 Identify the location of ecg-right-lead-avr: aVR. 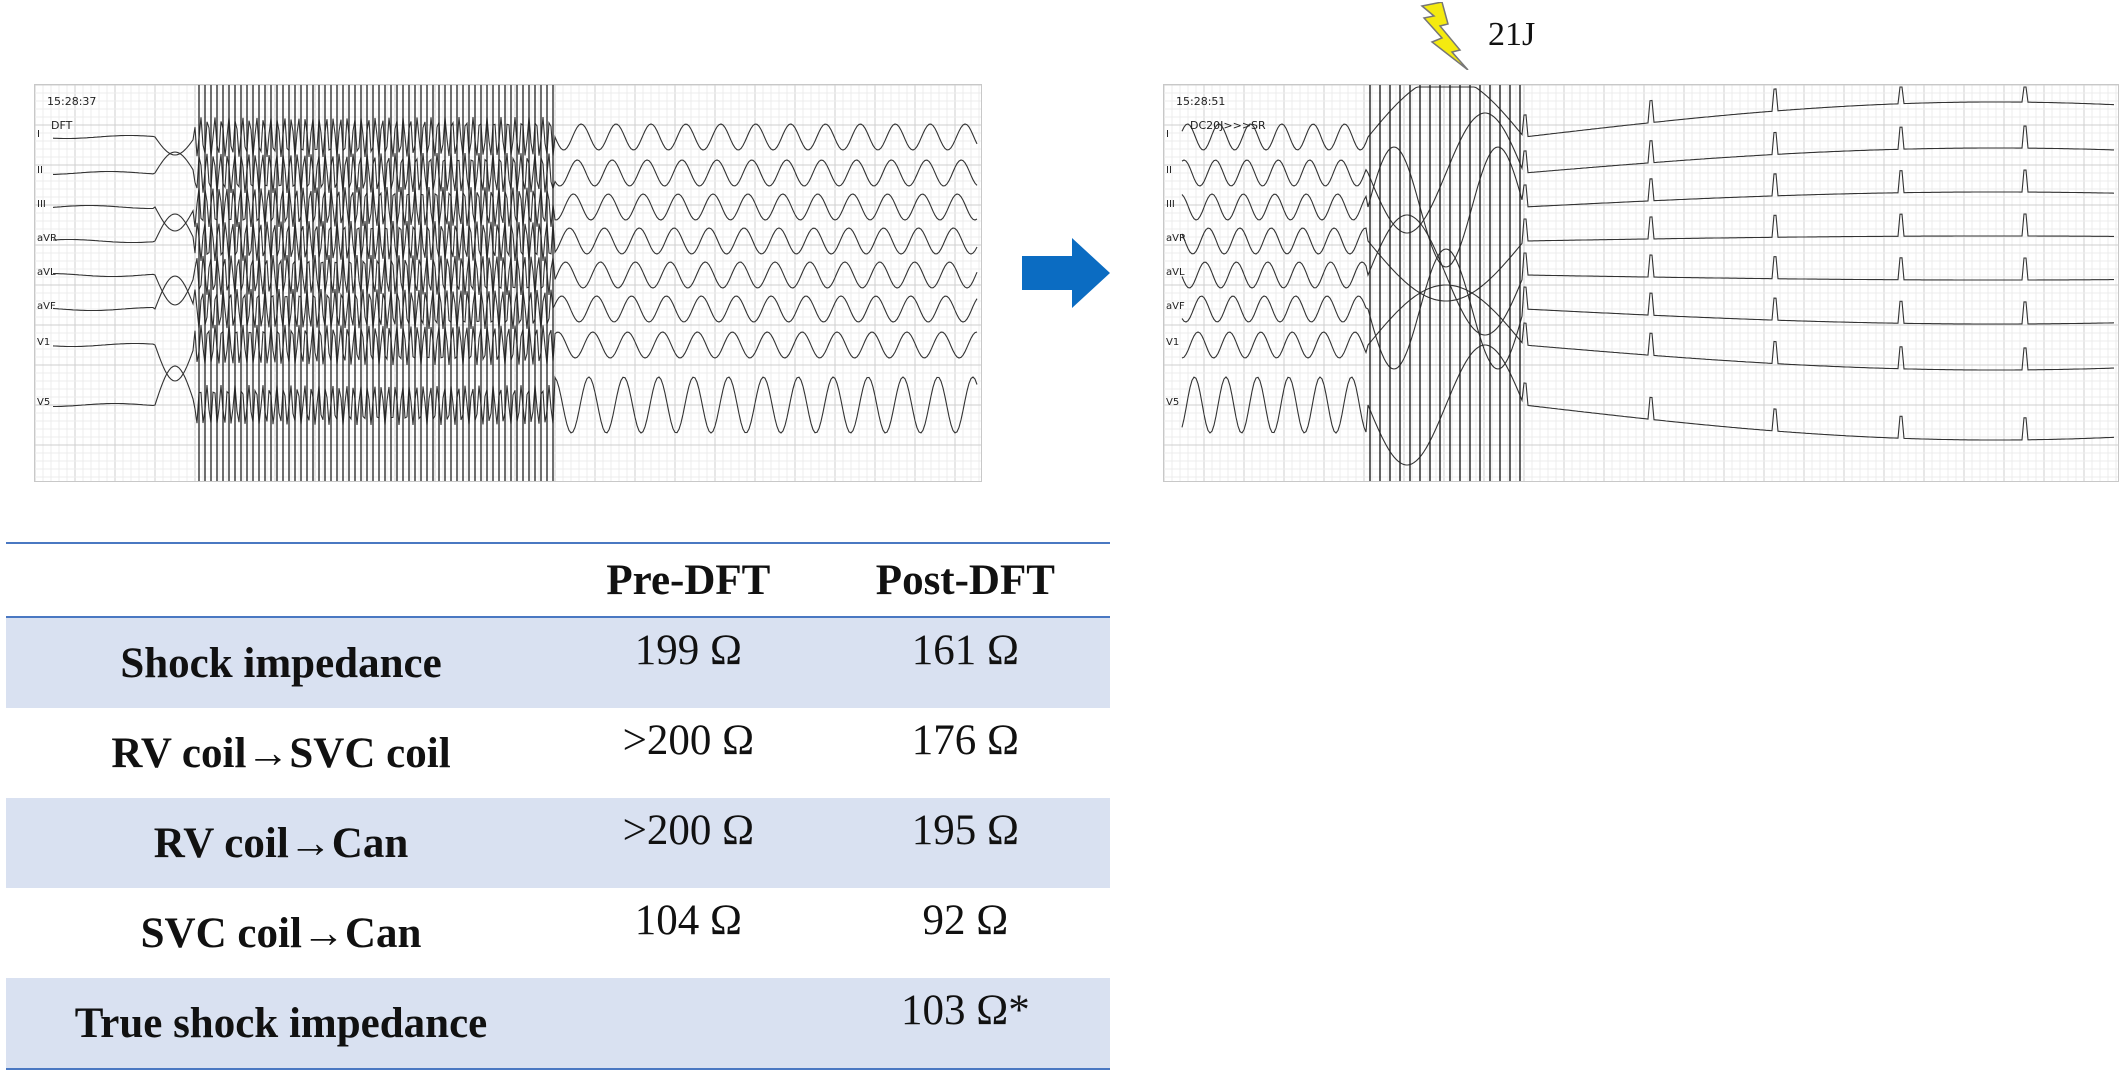
(1176, 238).